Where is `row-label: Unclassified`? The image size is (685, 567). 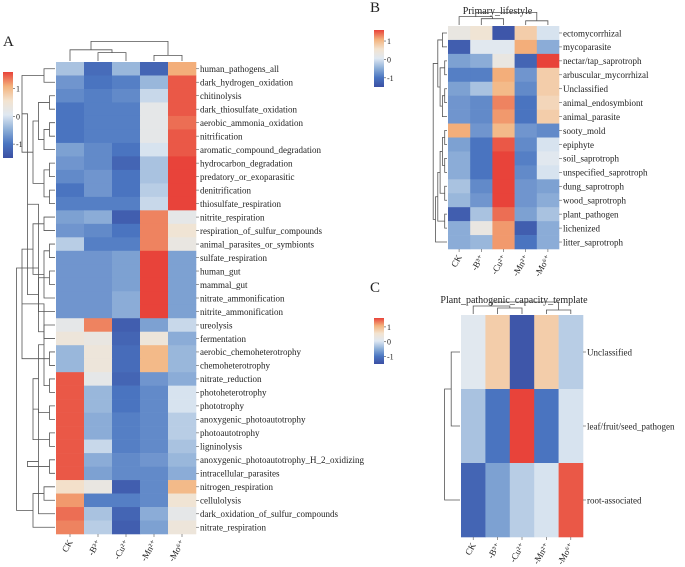
row-label: Unclassified is located at coordinates (609, 352).